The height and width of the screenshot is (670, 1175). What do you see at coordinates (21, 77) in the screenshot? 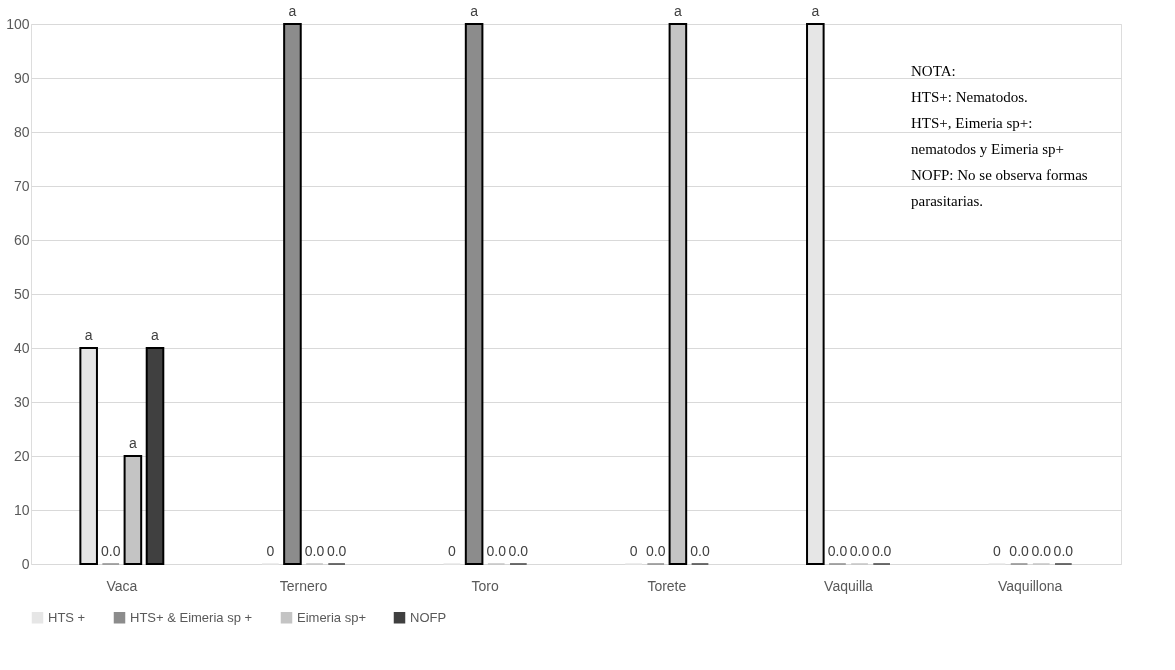
I see `y-tick-label: 90` at bounding box center [21, 77].